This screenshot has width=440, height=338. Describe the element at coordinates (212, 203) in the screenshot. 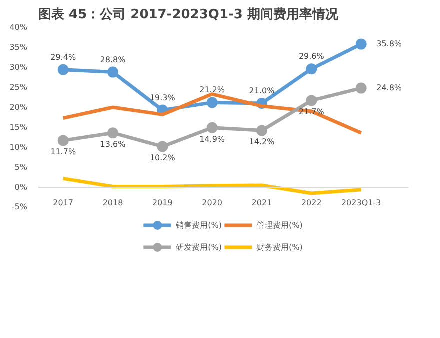

I see `x-tick-label: 2020` at that location.